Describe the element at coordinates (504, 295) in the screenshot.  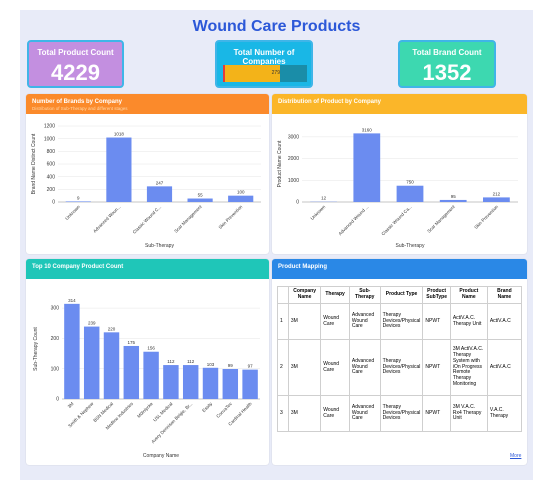
I see `column-header: Brand Name` at that location.